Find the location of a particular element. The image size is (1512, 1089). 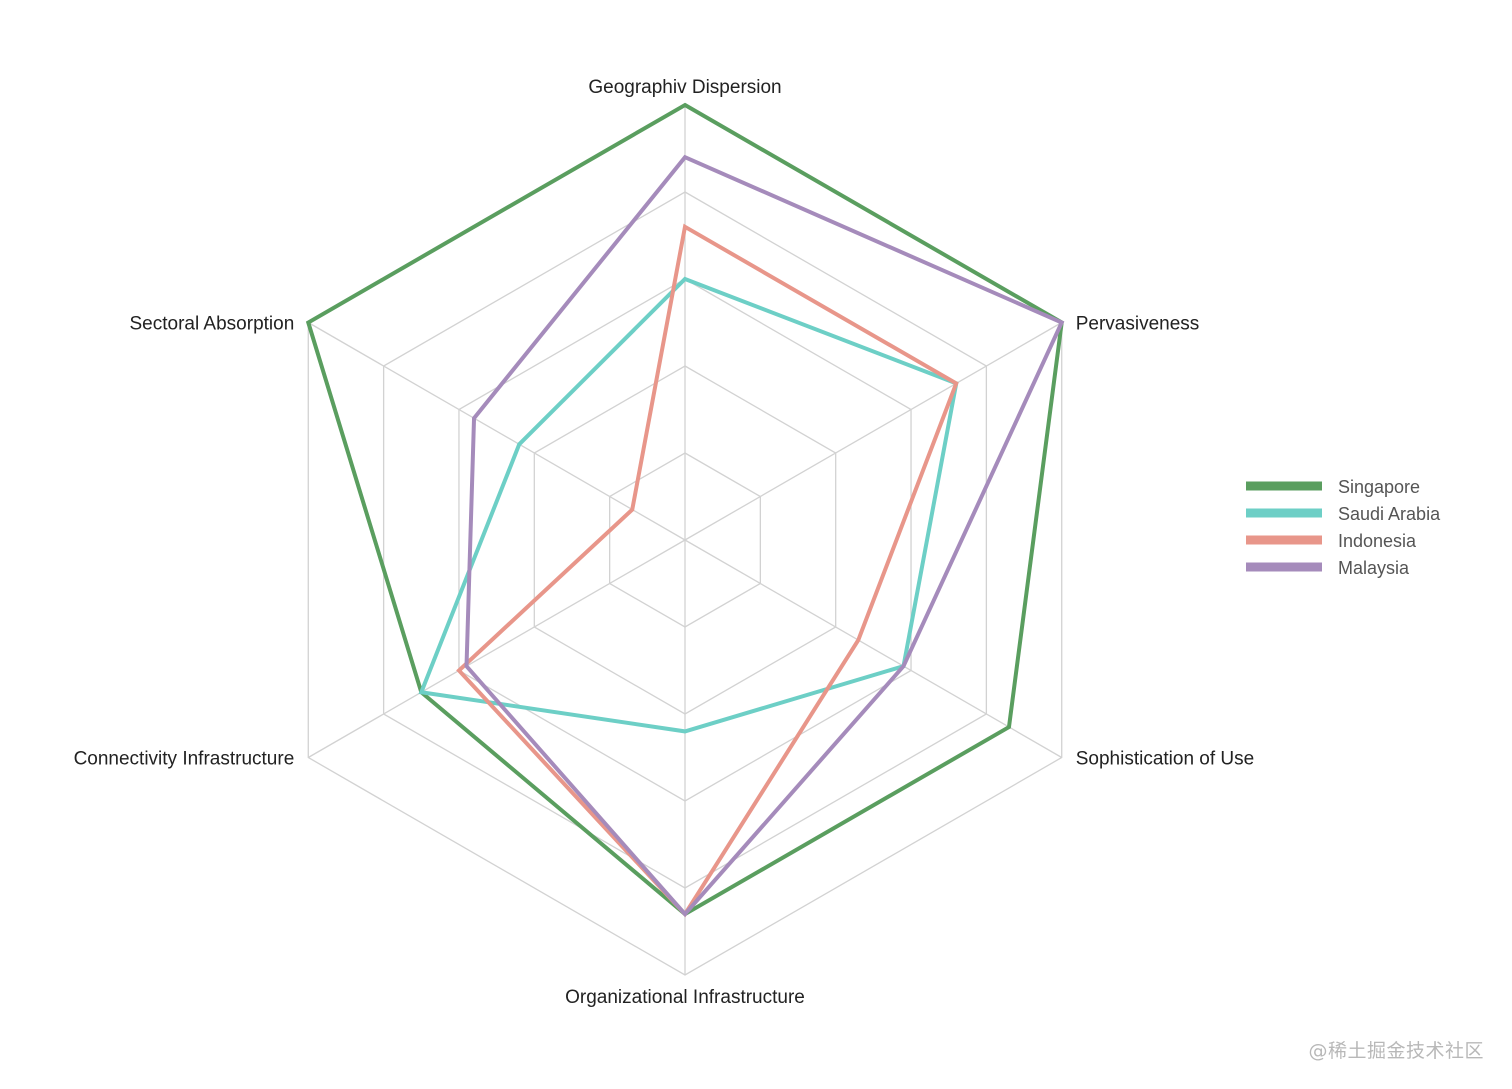

axis-label: Sophistication of Use is located at coordinates (1165, 759).